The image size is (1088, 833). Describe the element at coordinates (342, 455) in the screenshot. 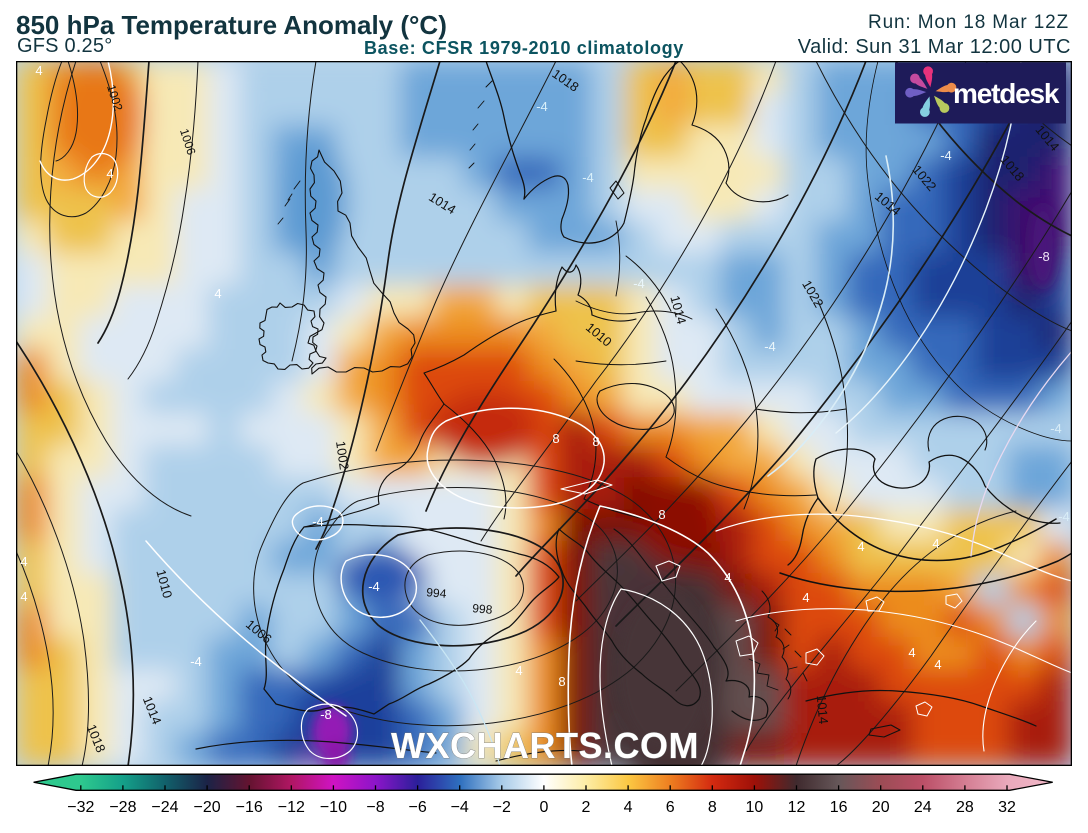

I see `svg-text: 1002` at that location.